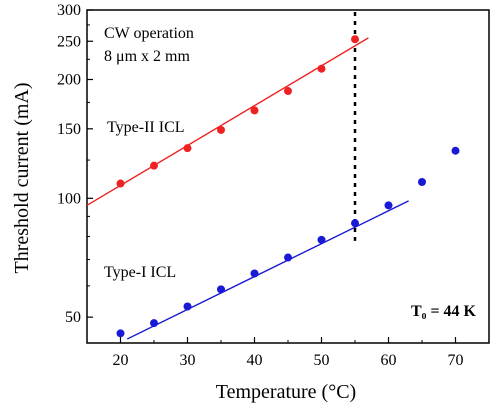 This screenshot has width=494, height=407. I want to click on x-tick-labels: 20 30 40 50 60 70, so click(288, 360).